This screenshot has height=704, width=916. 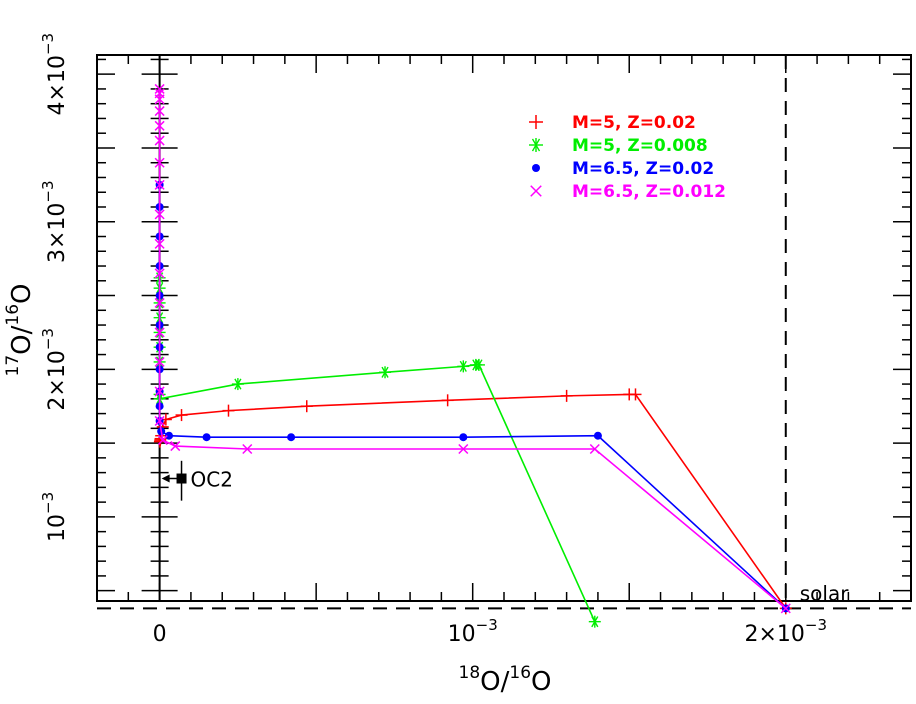 I want to click on x-tick-label-base: 2×10, so click(x=774, y=634).